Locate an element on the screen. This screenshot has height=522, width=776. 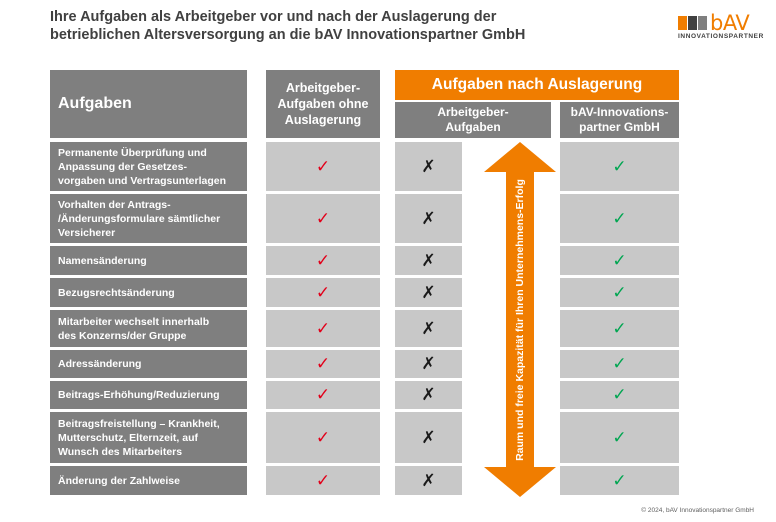
task-label-line: Wunsch des Mitarbeiters is located at coordinates (120, 451).